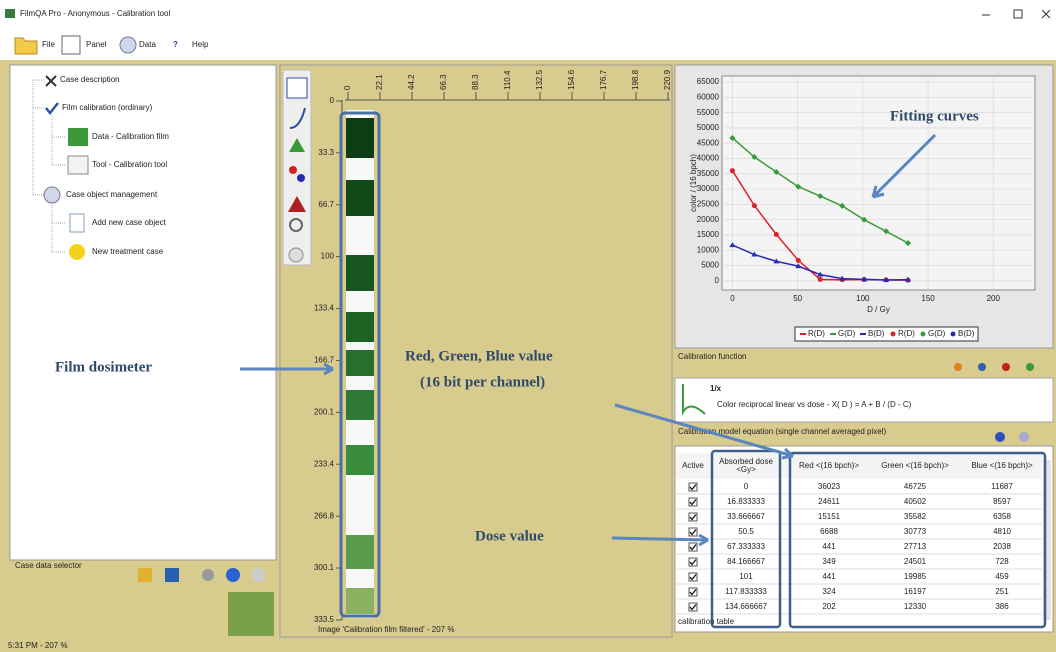  Describe the element at coordinates (915, 516) in the screenshot. I see `cell: 35582` at that location.